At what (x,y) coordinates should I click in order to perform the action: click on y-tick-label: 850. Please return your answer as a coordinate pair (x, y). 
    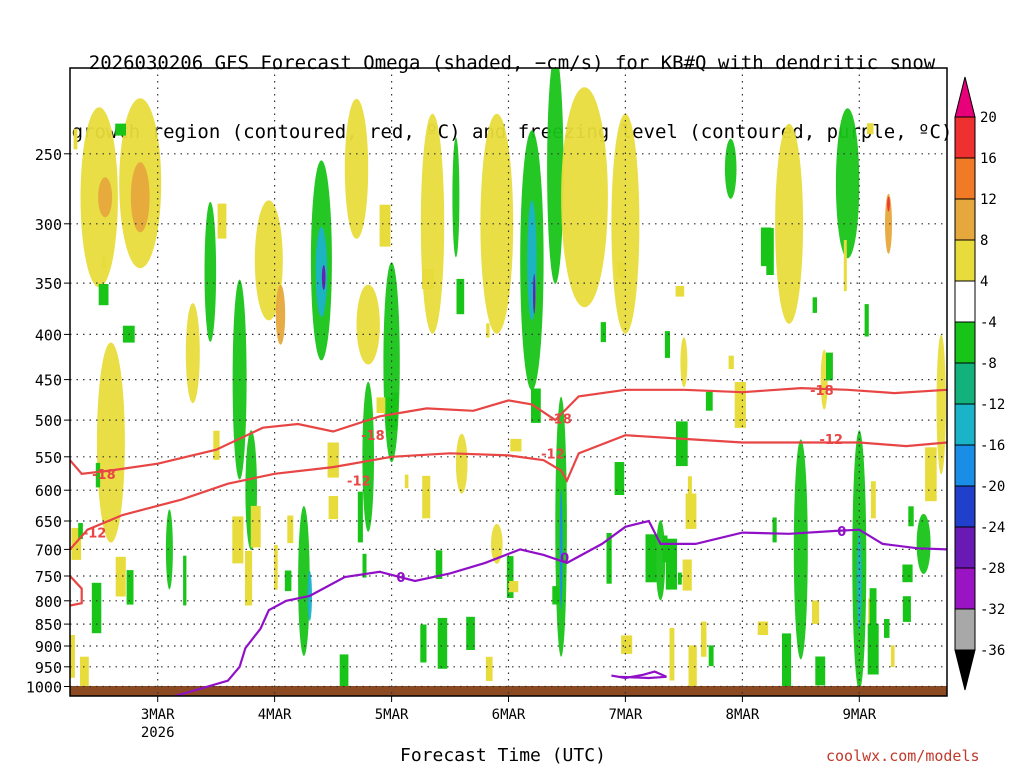
    Looking at the image, I should click on (48, 625).